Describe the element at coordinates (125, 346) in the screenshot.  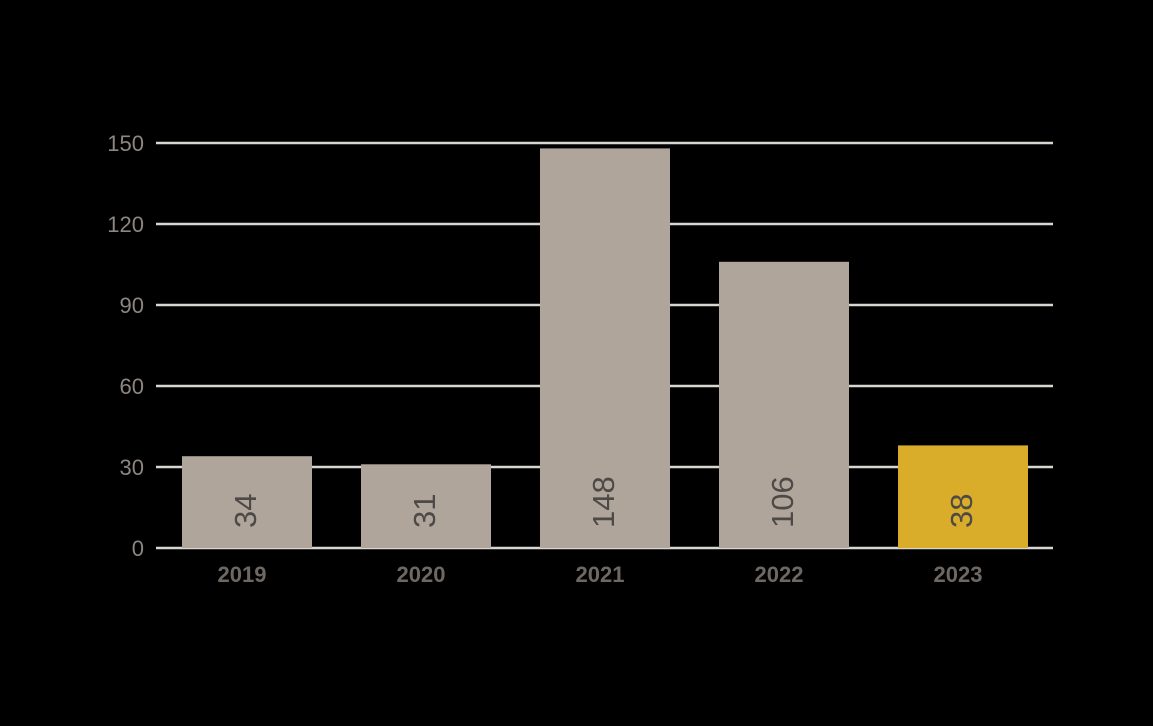
I see `y-axis-ticks: 0 30 60 90 120 150` at that location.